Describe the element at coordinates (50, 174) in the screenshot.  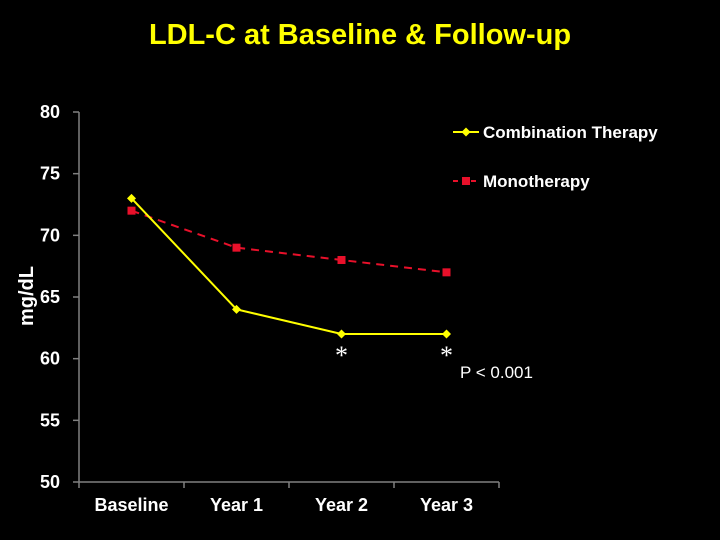
I see `y-tick-label: 75` at that location.